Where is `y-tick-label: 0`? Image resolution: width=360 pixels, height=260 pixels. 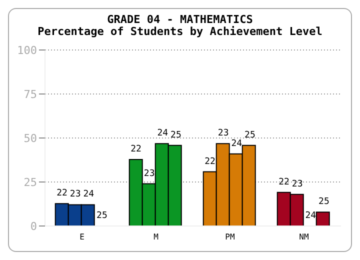 y-tick-label: 0 is located at coordinates (33, 226).